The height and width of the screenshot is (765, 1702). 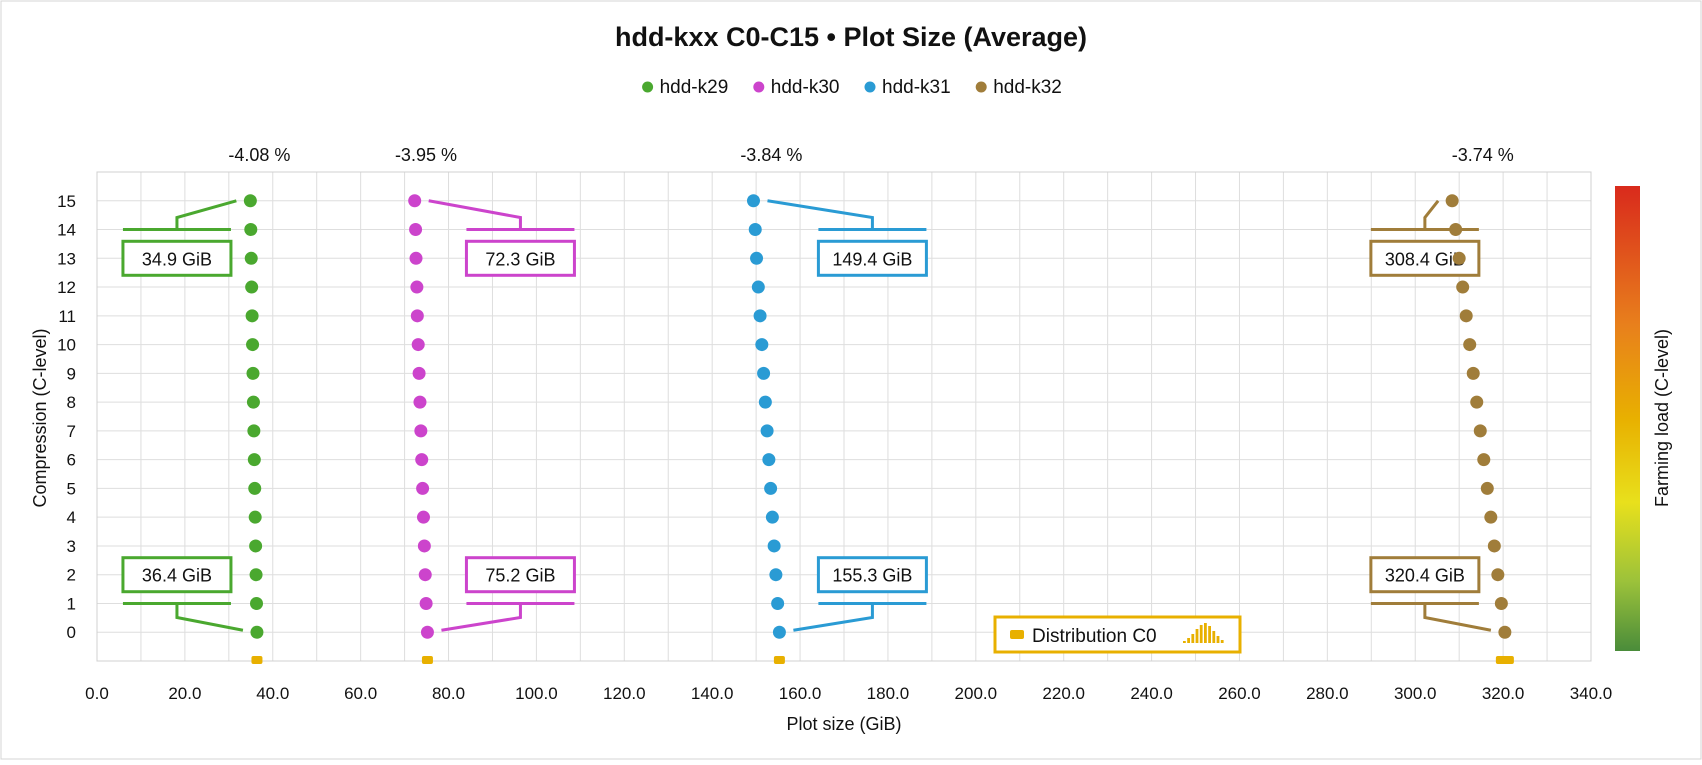 I want to click on x-tick-label: 300.0, so click(x=1415, y=693).